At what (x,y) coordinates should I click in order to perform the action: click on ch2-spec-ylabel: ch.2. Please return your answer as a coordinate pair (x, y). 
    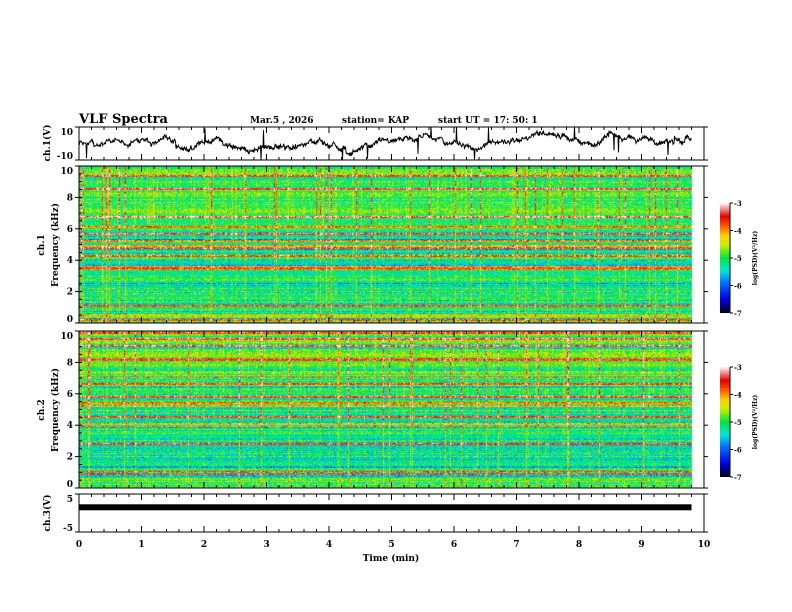
    Looking at the image, I should click on (42, 409).